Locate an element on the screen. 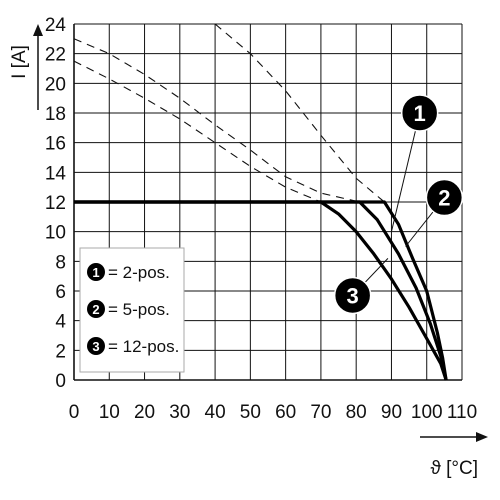 The height and width of the screenshot is (500, 500). legend-badge-number: 1 is located at coordinates (95, 272).